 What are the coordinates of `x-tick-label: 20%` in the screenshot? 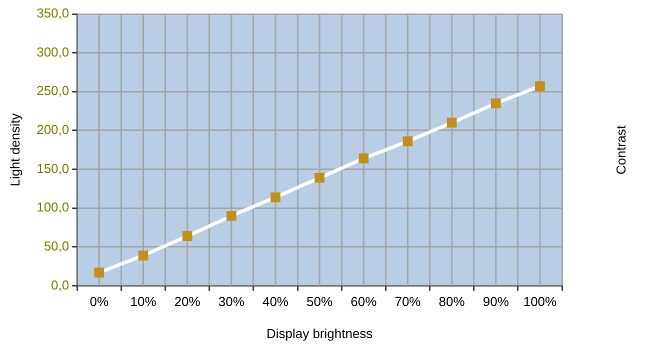 It's located at (187, 302).